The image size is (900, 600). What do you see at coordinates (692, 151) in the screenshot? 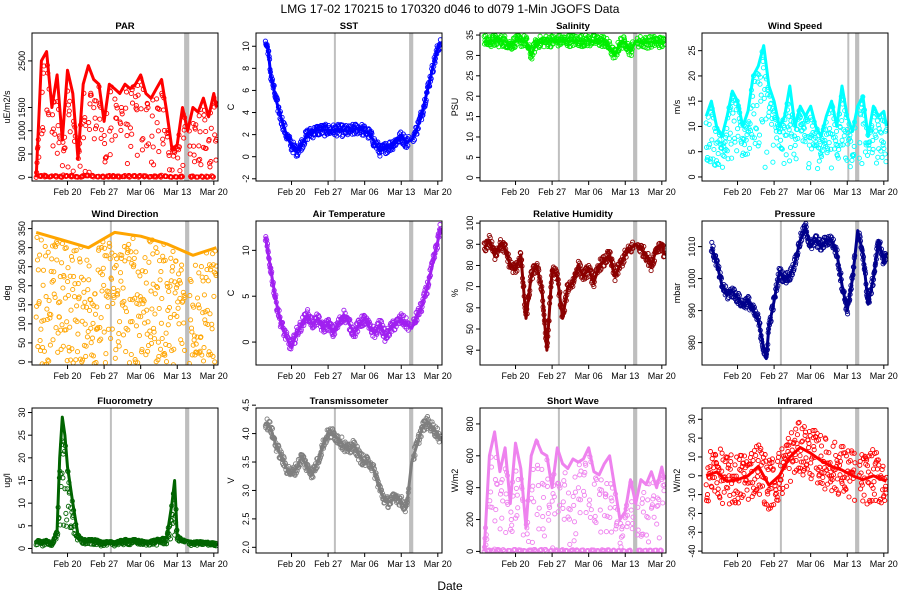
I see `y-tick-label: 5` at bounding box center [692, 151].